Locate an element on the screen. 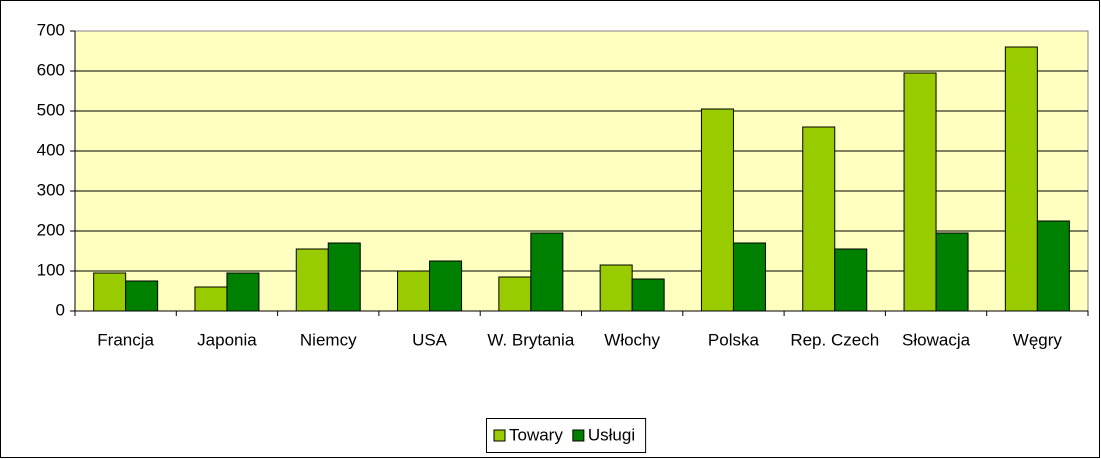  x-tick-label: Japonia is located at coordinates (227, 339).